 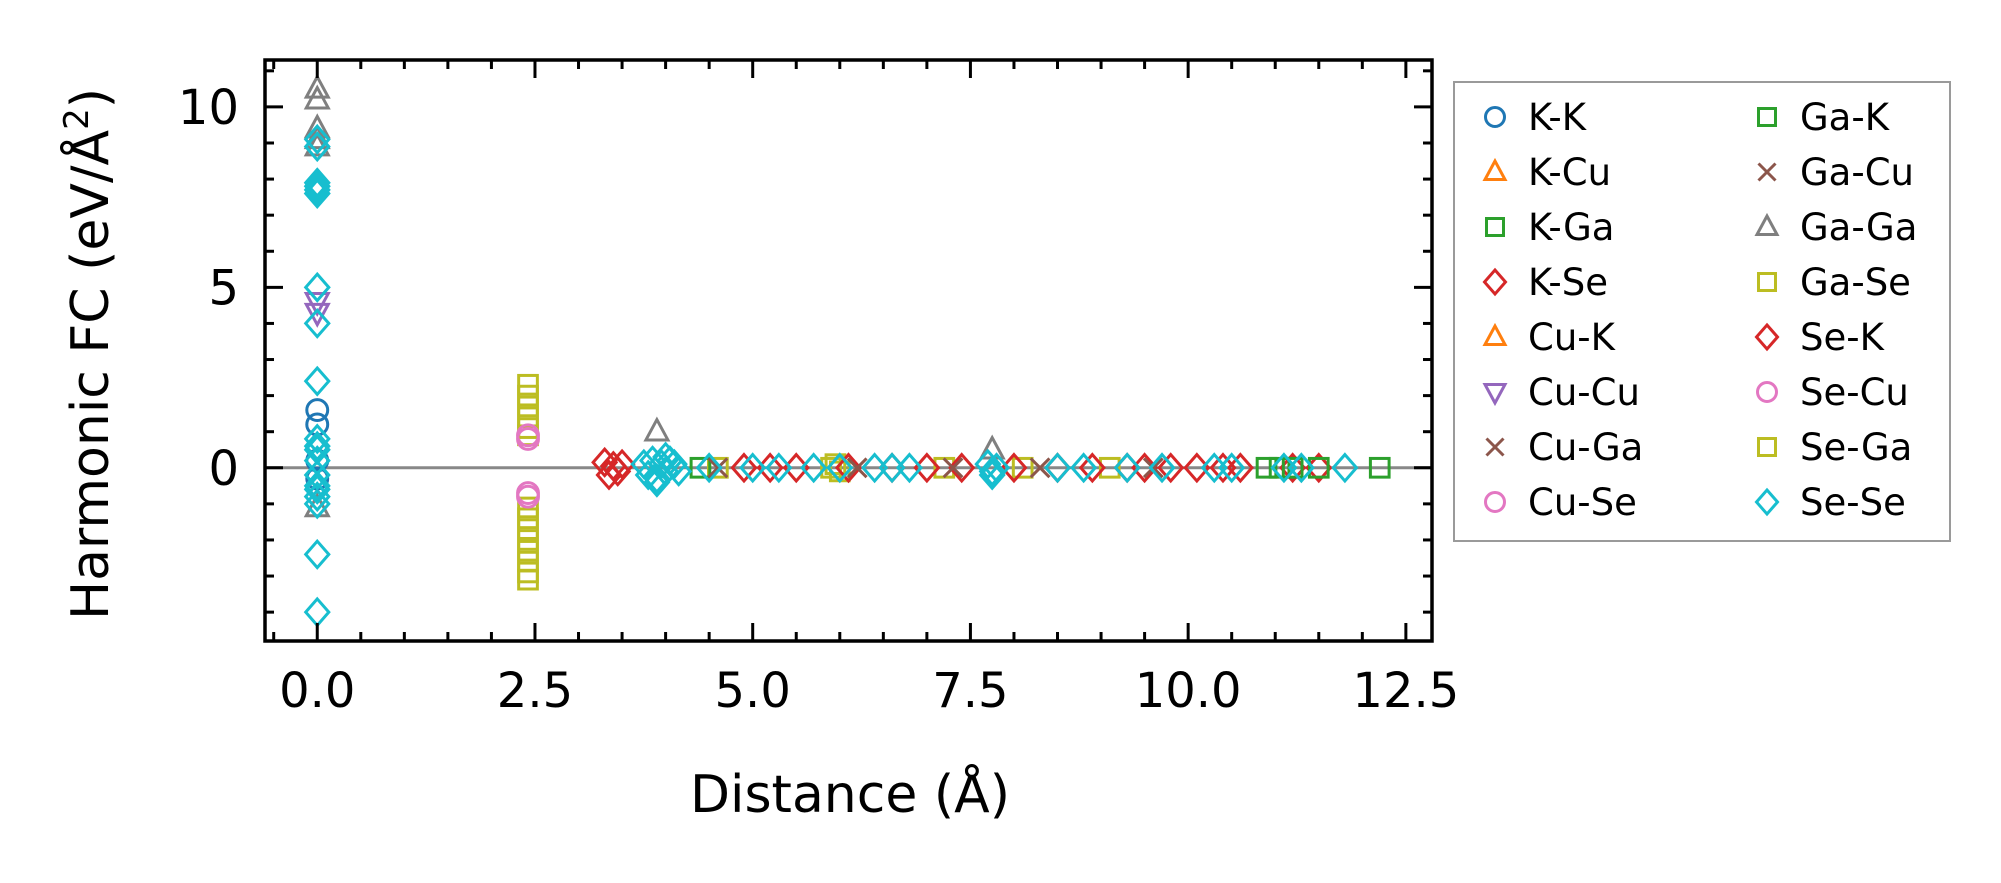 What do you see at coordinates (1843, 337) in the screenshot?
I see `legend-label: Se-K` at bounding box center [1843, 337].